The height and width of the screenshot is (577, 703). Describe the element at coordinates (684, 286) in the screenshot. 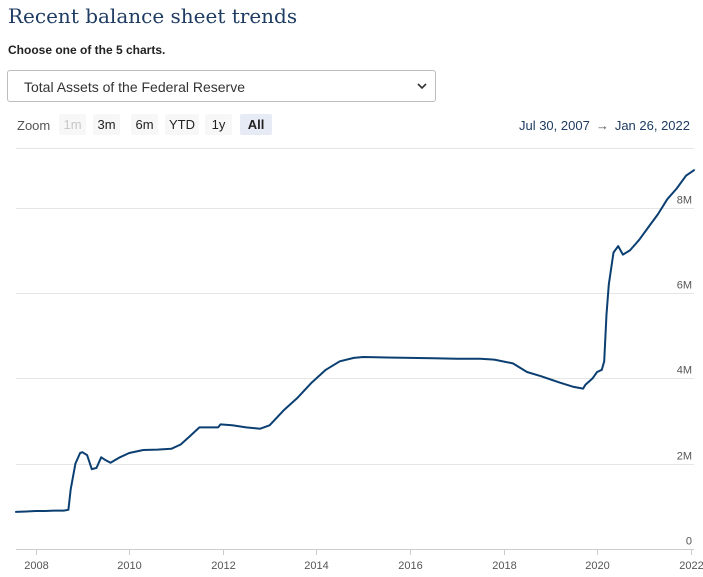

I see `y-tick-label: 6M` at that location.